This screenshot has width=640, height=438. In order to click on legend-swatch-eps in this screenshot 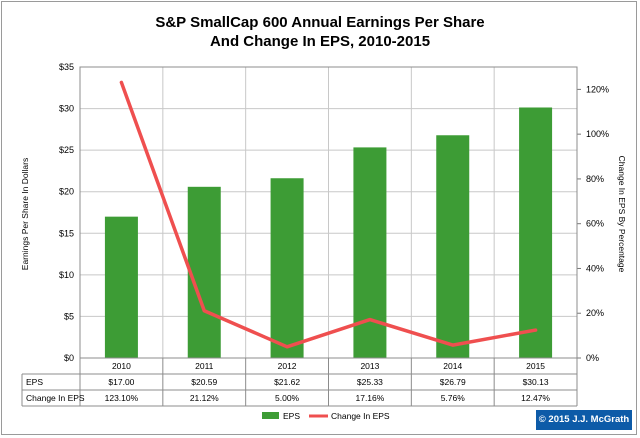, I will do `click(270, 415)`.